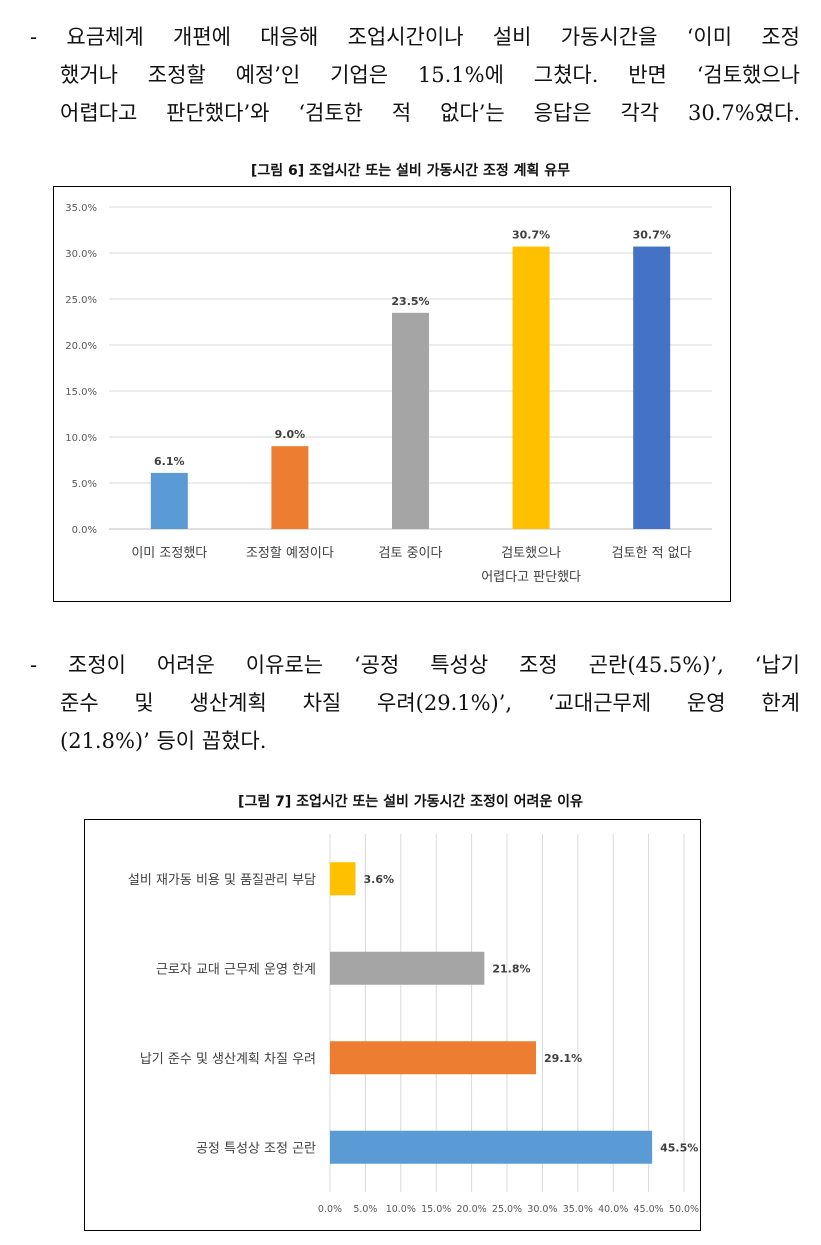 This screenshot has width=821, height=1245. I want to click on x-tick-label: 25.0%, so click(507, 1209).